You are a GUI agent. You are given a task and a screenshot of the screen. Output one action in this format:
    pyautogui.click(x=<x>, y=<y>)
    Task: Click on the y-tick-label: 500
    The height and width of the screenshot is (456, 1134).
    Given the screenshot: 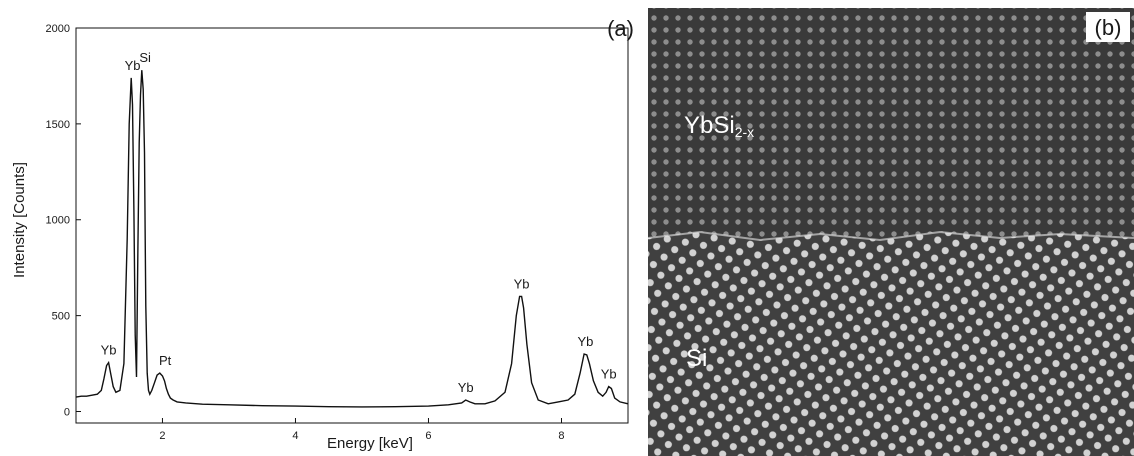 What is the action you would take?
    pyautogui.click(x=61, y=317)
    